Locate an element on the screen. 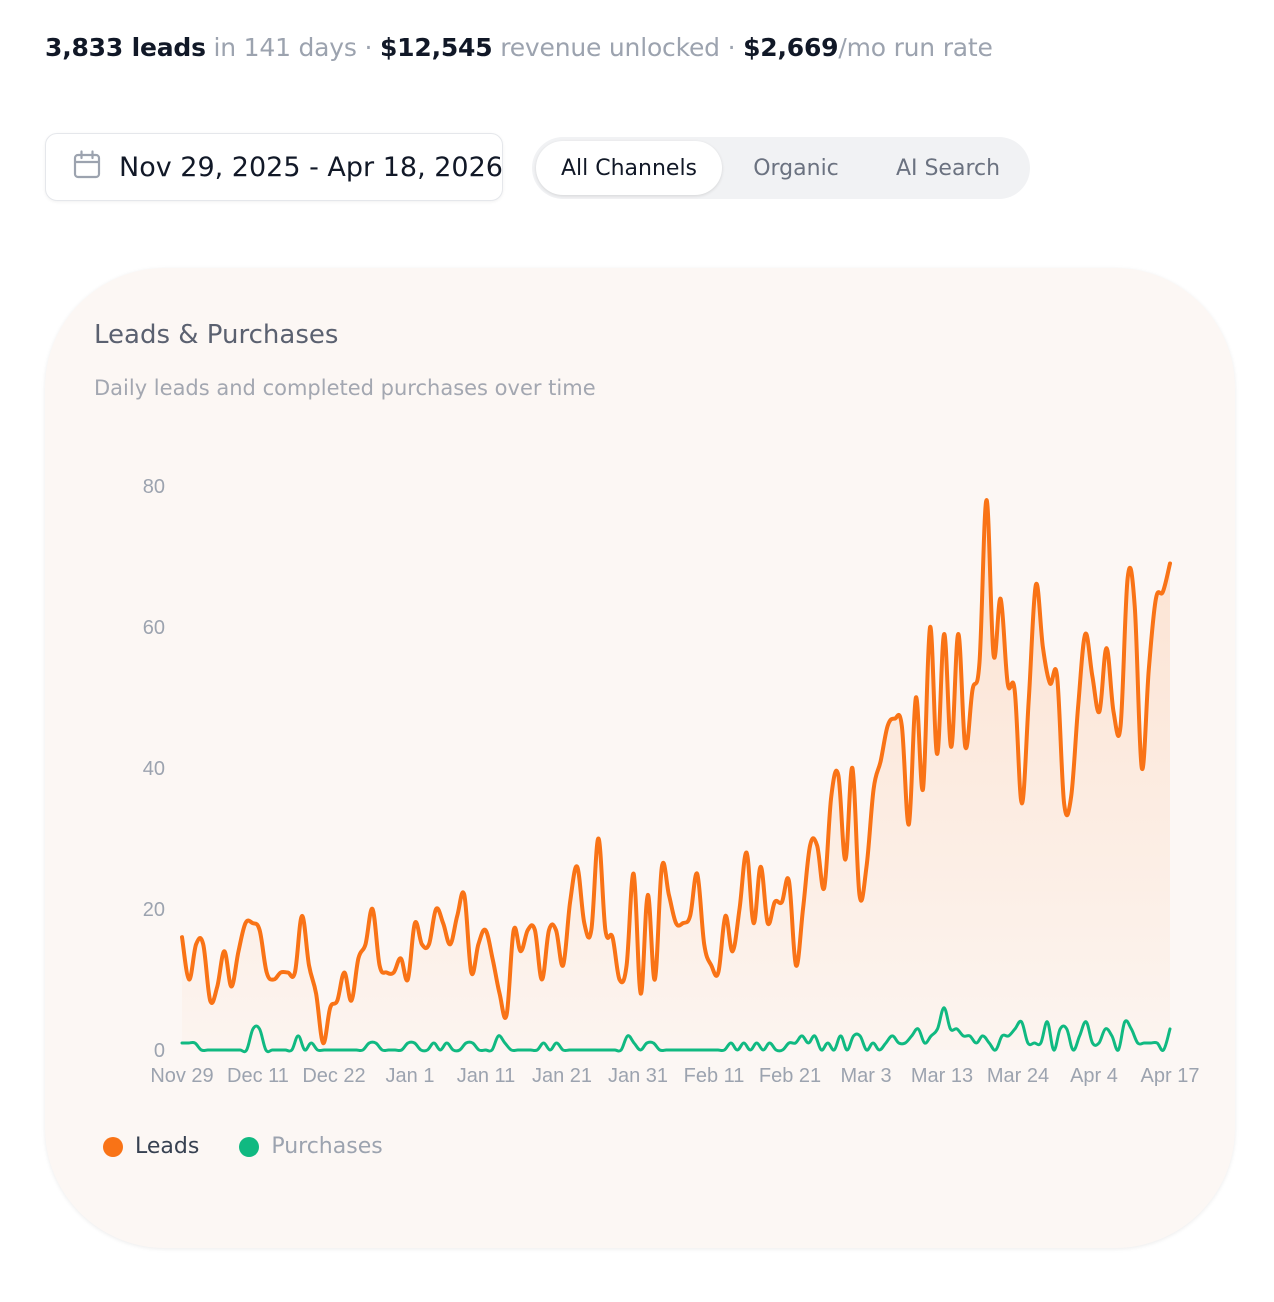 The image size is (1274, 1302). x-tick-label: Jan 1 is located at coordinates (410, 1076).